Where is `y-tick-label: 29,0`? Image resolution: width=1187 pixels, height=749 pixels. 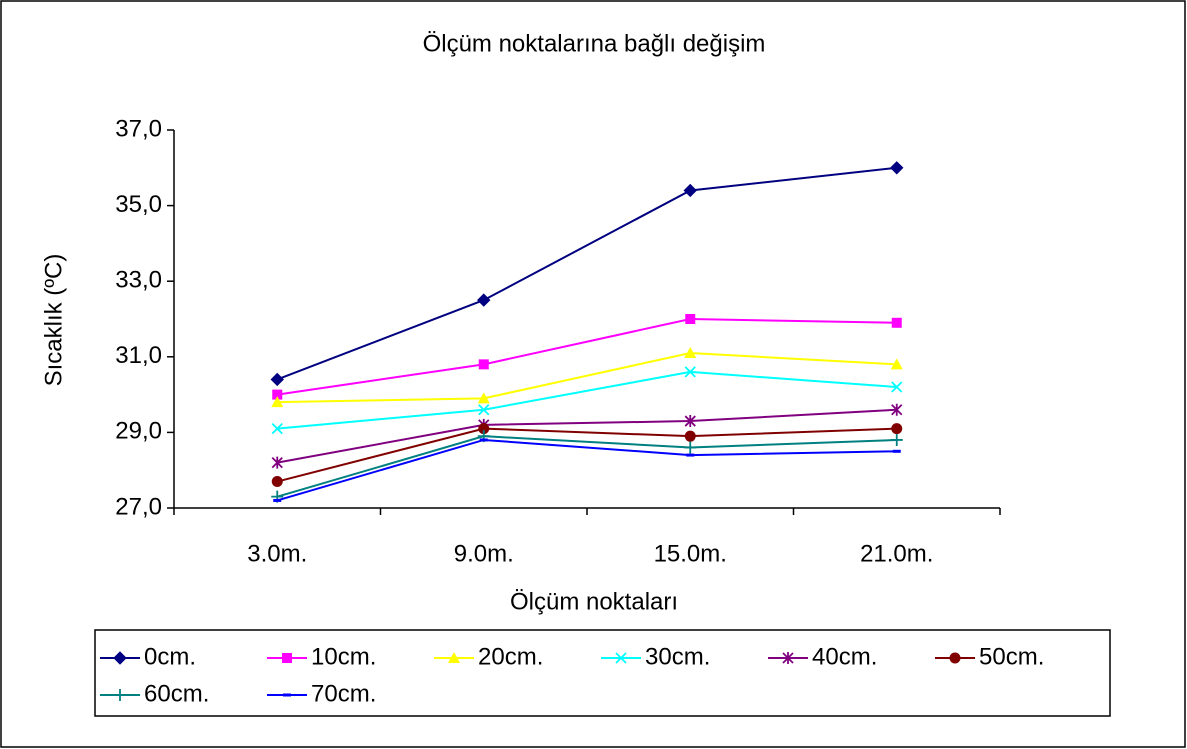 y-tick-label: 29,0 is located at coordinates (138, 431).